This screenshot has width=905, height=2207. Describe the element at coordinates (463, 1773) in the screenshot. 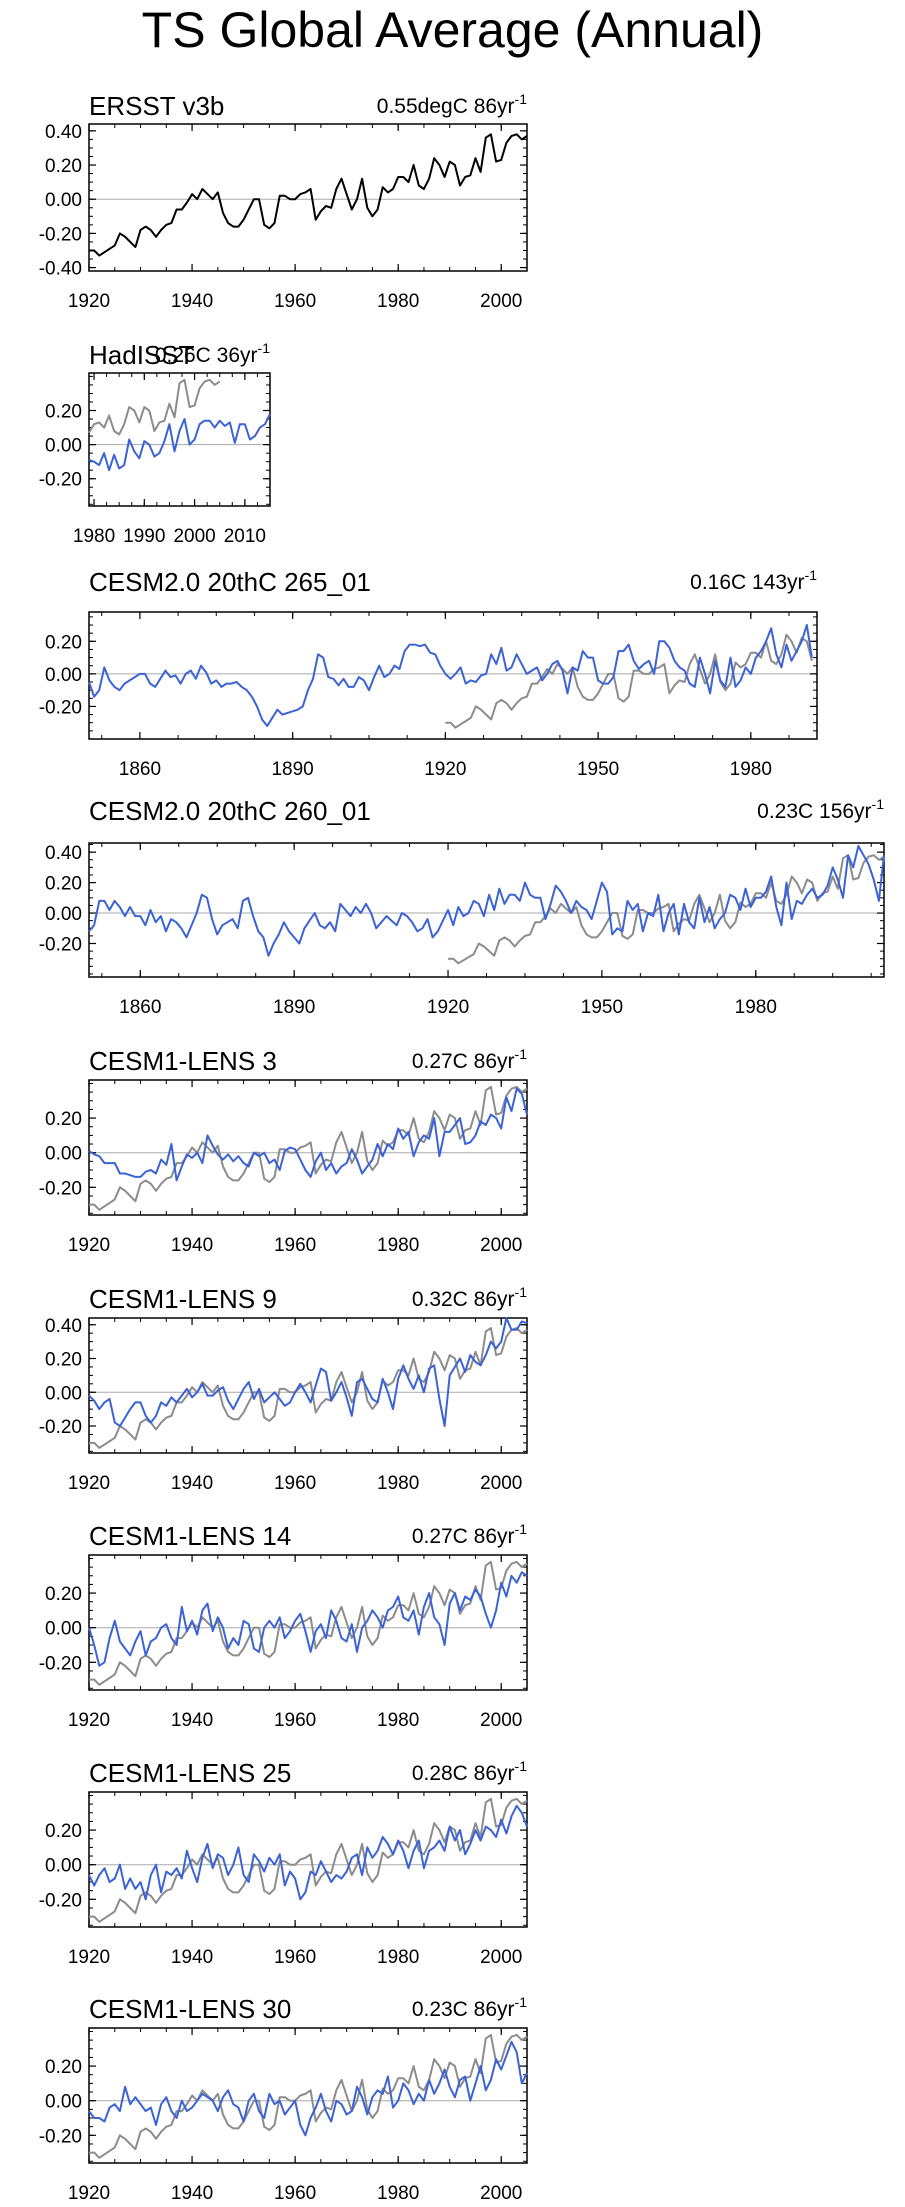

I see `trend-value: 0.28C 86yr` at that location.